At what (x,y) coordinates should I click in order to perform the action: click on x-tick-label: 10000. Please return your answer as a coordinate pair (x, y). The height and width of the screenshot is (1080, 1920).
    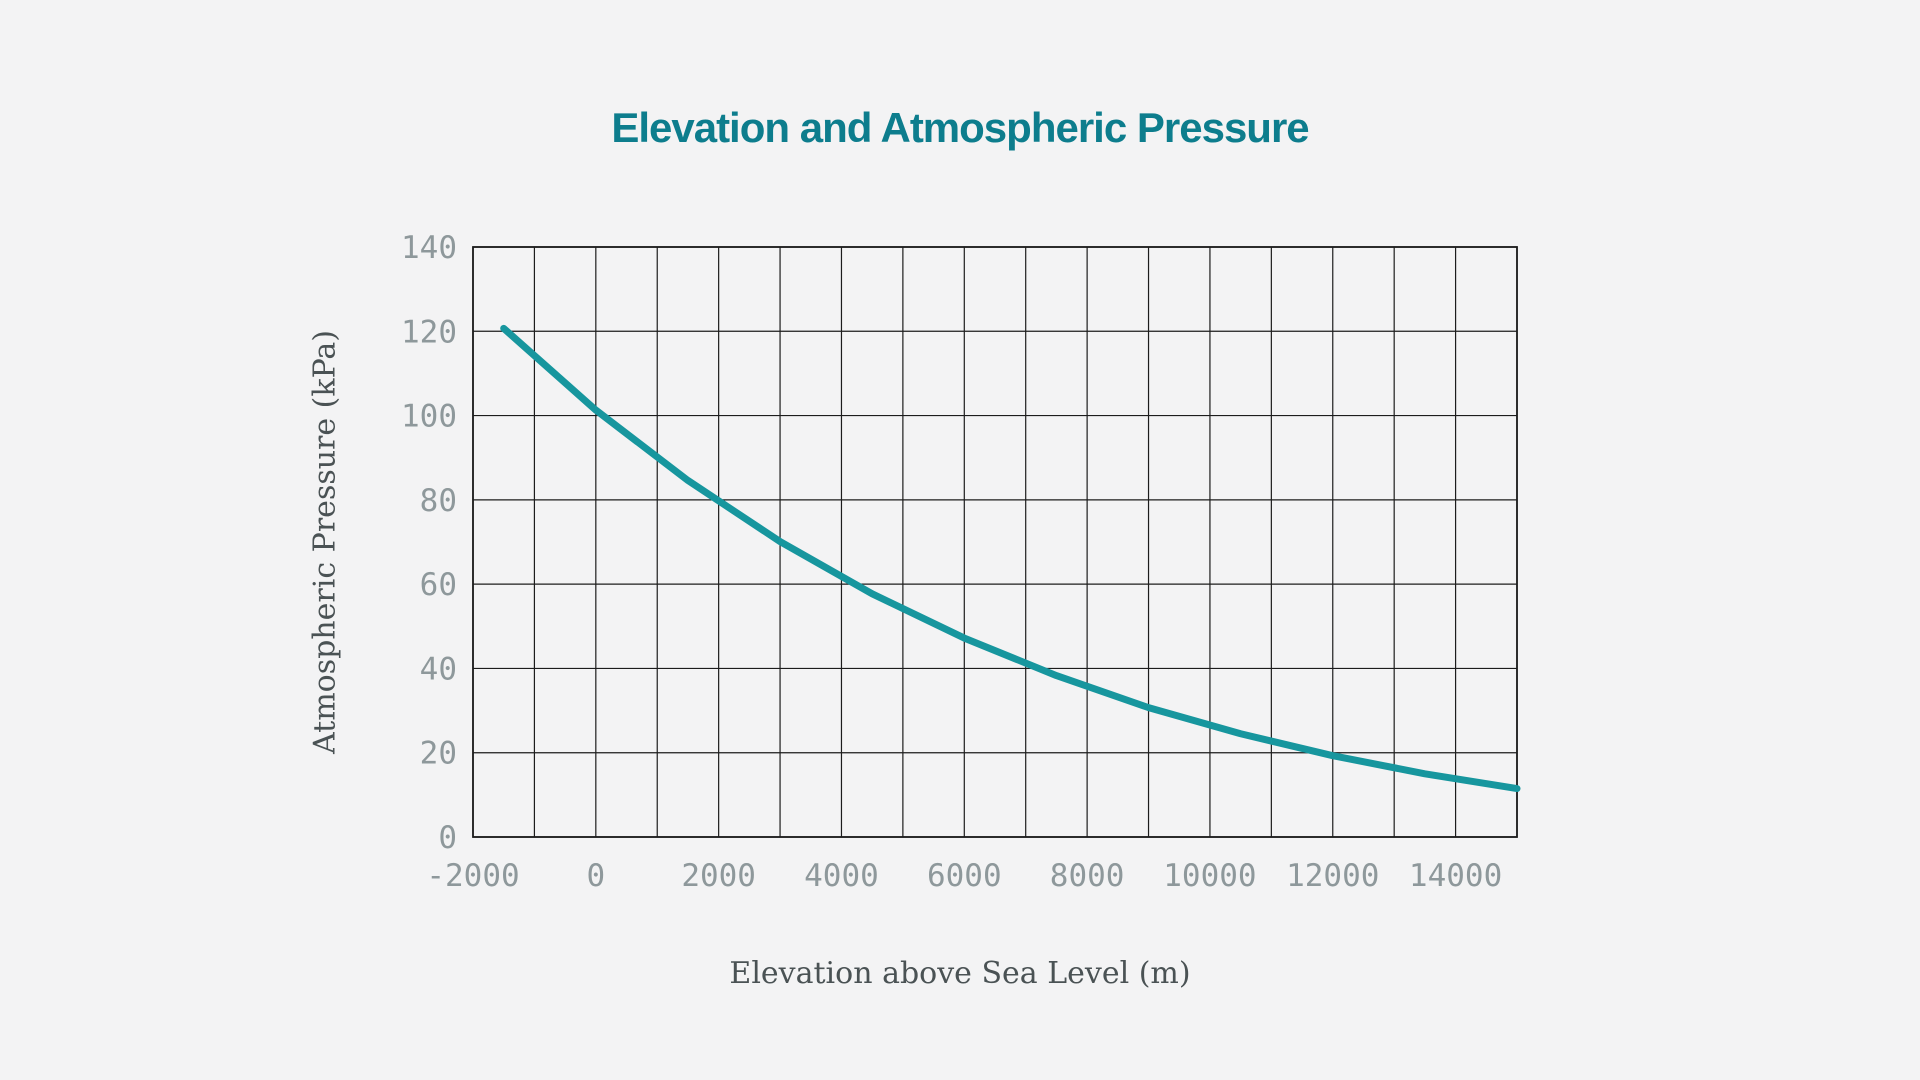
    Looking at the image, I should click on (1209, 876).